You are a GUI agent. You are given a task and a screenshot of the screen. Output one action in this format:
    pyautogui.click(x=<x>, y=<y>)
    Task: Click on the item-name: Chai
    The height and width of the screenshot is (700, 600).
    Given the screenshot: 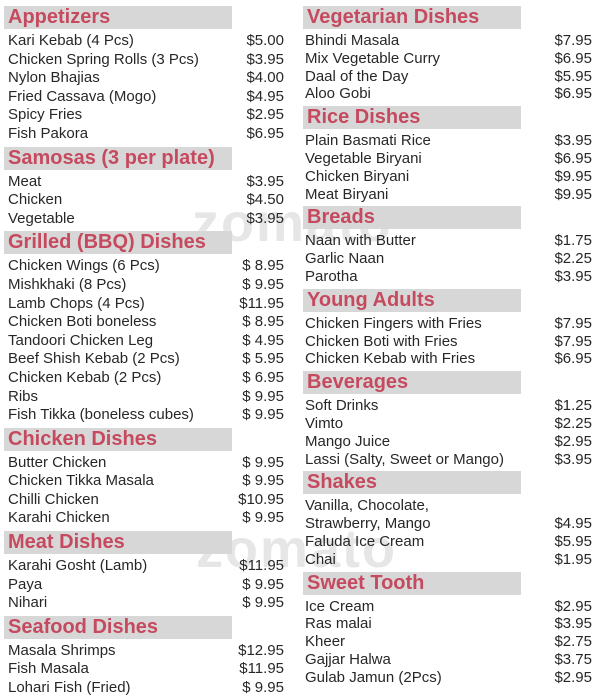 What is the action you would take?
    pyautogui.click(x=320, y=559)
    